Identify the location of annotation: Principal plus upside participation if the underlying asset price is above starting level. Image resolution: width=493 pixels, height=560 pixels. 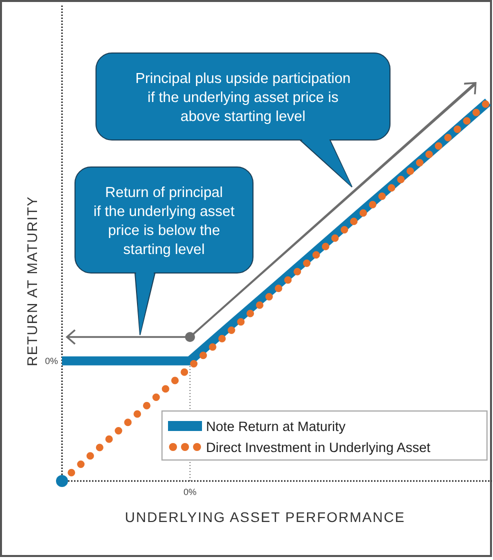
(243, 98).